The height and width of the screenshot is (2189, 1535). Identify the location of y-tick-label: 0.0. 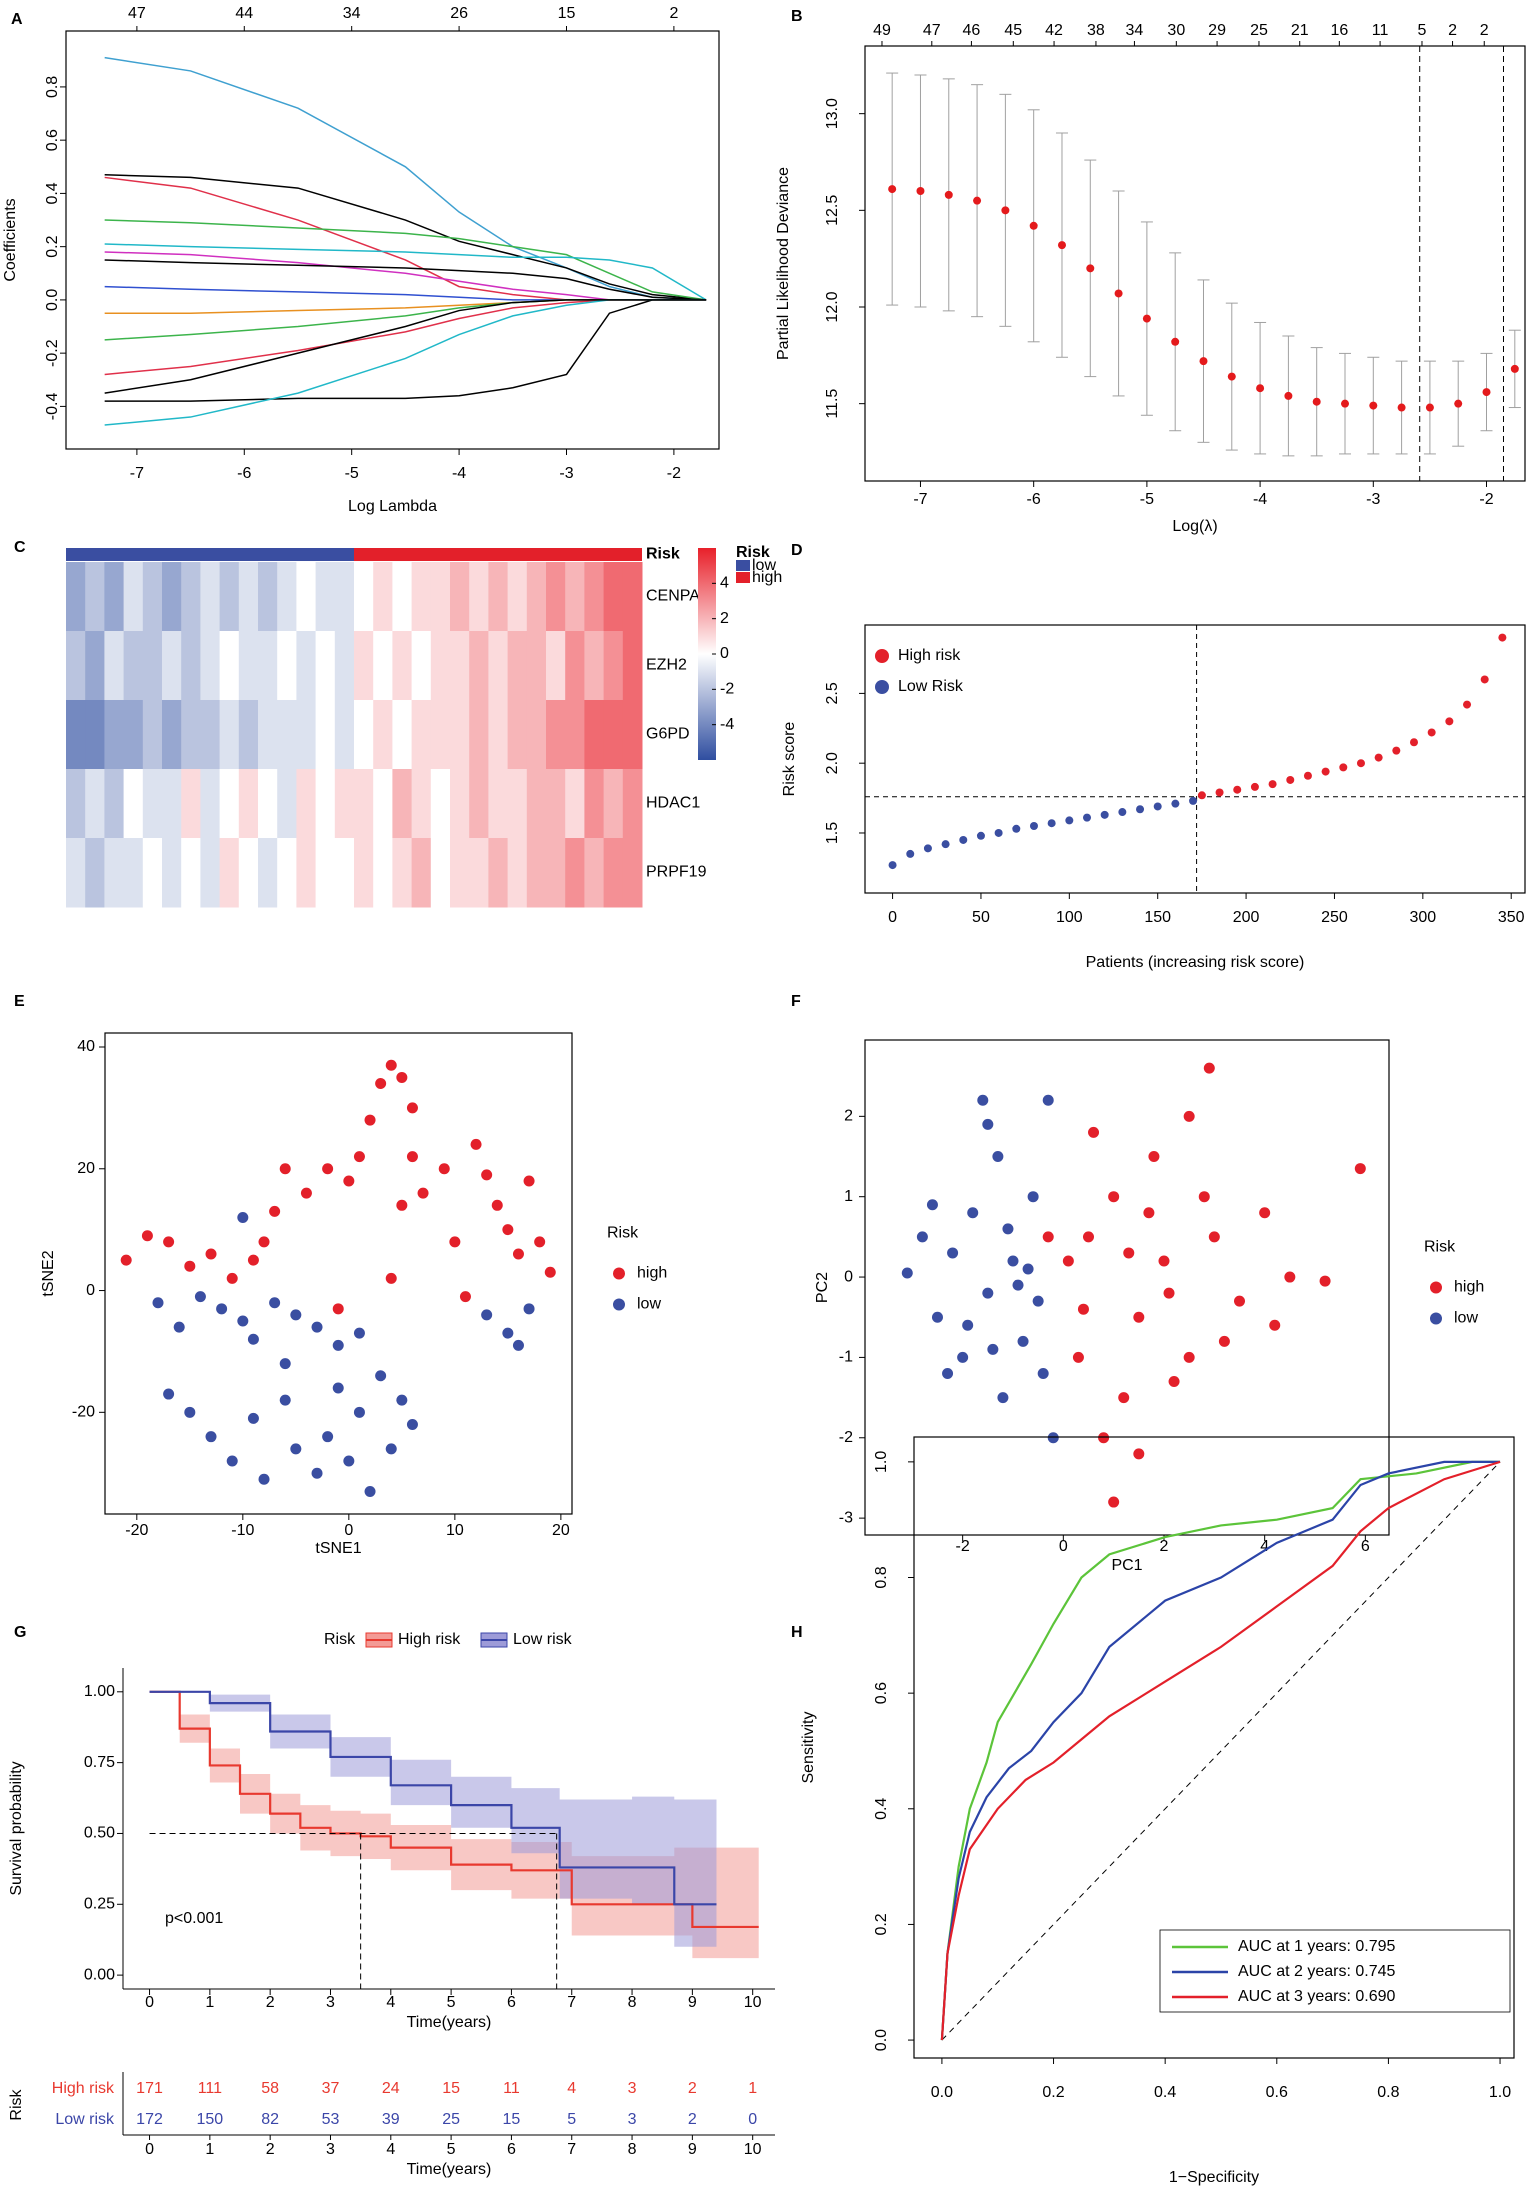
(881, 2040).